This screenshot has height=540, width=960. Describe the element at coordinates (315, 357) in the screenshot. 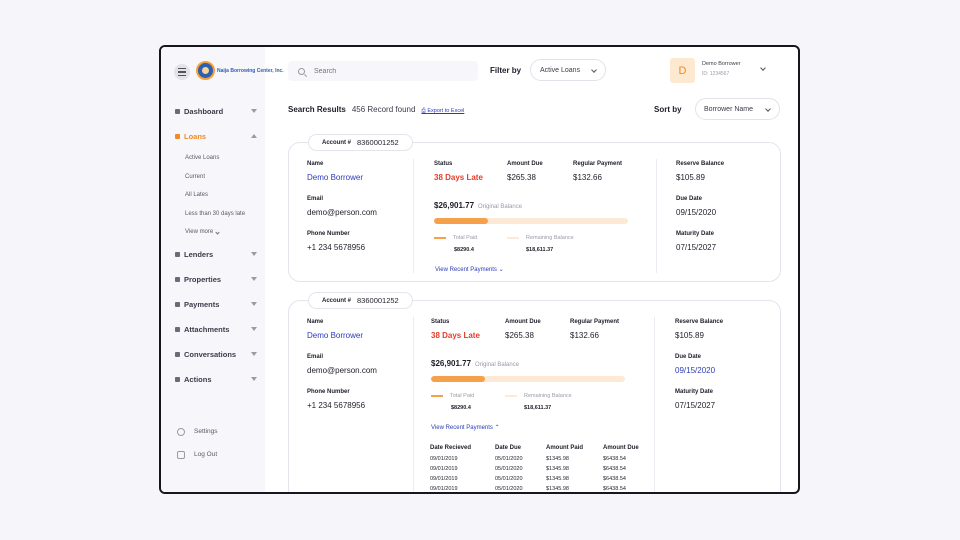

I see `email-label: Email` at that location.